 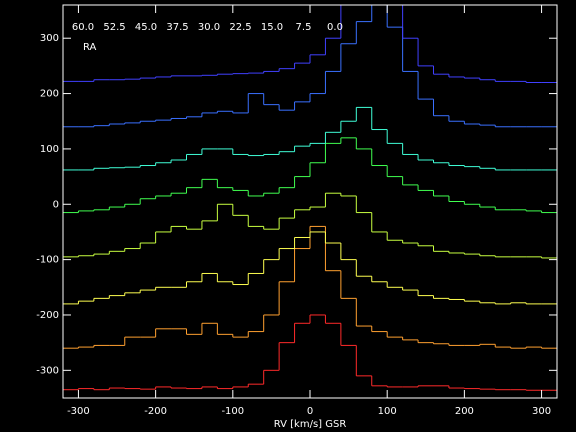 What do you see at coordinates (310, 411) in the screenshot?
I see `x-tick-label: 0` at bounding box center [310, 411].